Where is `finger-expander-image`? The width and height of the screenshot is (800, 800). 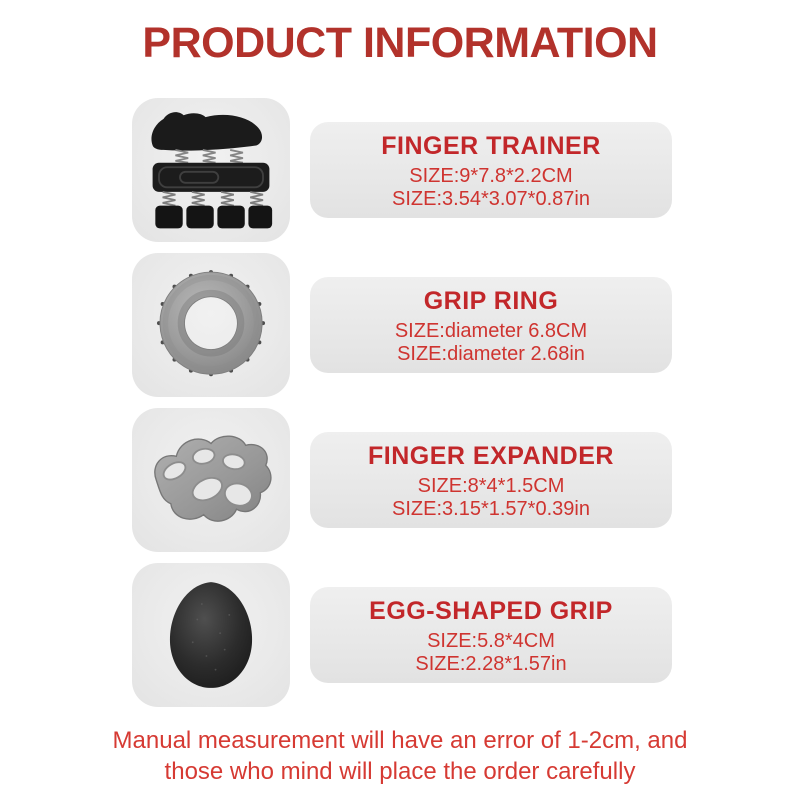 finger-expander-image is located at coordinates (213, 478).